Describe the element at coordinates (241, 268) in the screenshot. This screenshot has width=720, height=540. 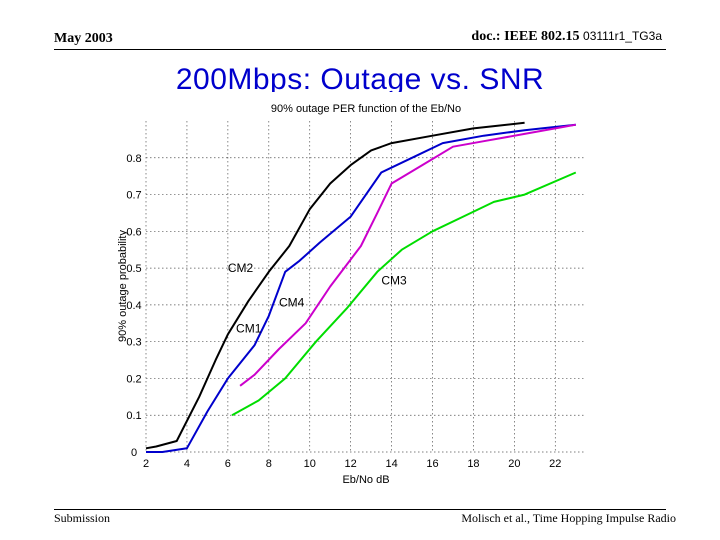
I see `series-label-cm2: CM2` at that location.